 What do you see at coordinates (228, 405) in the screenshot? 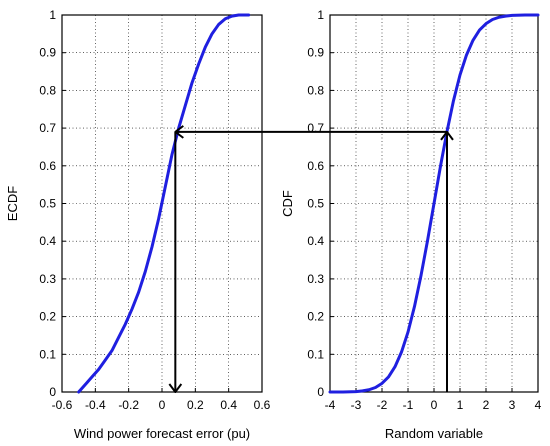
I see `left-x-tick-label: 0.4` at bounding box center [228, 405].